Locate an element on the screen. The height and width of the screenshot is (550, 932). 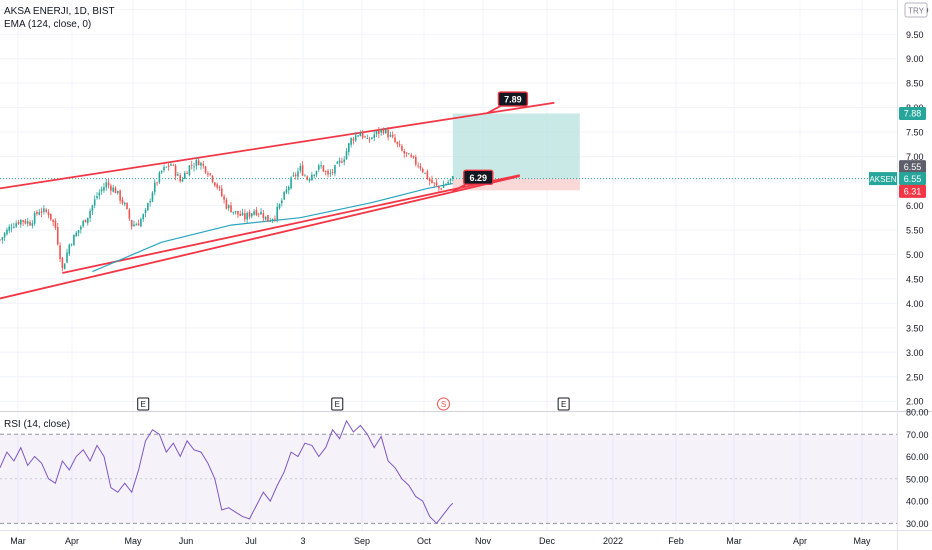
price-tick-label: 9.50 is located at coordinates (915, 35).